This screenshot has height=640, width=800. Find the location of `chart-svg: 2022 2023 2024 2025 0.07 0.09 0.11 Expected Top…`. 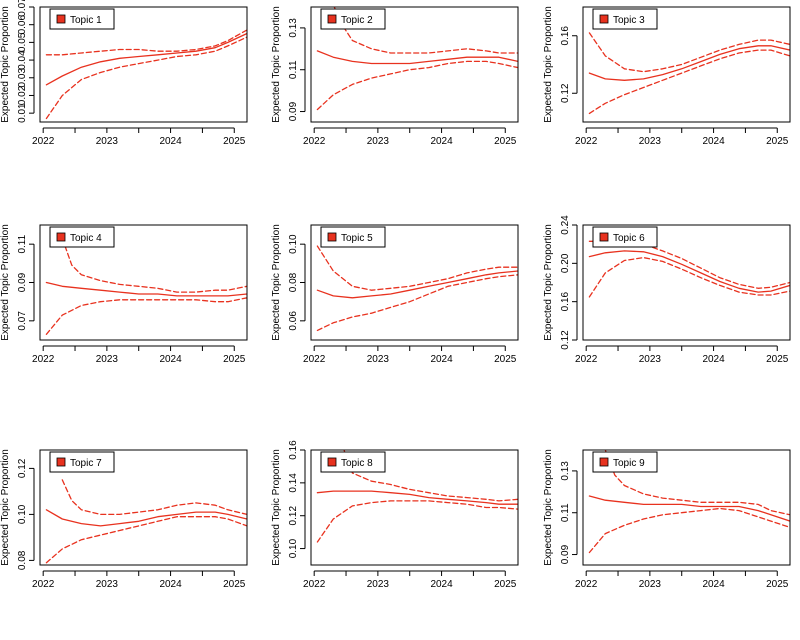

chart-svg: 2022 2023 2024 2025 0.07 0.09 0.11 Expected Top… is located at coordinates (124, 294).